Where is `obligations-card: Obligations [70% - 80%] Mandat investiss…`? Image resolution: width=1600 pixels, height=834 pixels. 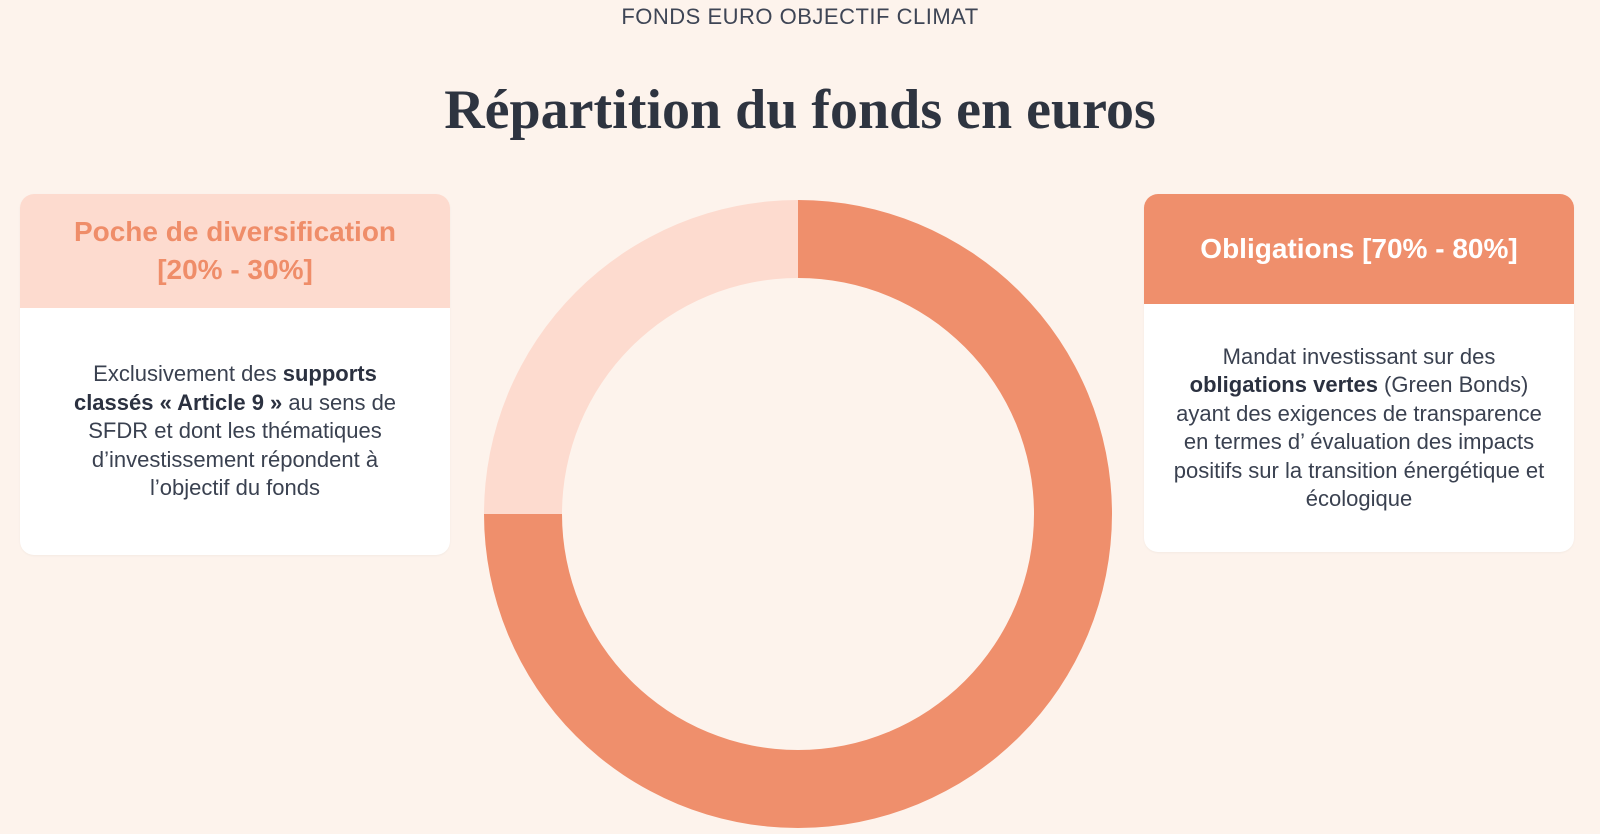 obligations-card: Obligations [70% - 80%] Mandat investiss… is located at coordinates (1359, 373).